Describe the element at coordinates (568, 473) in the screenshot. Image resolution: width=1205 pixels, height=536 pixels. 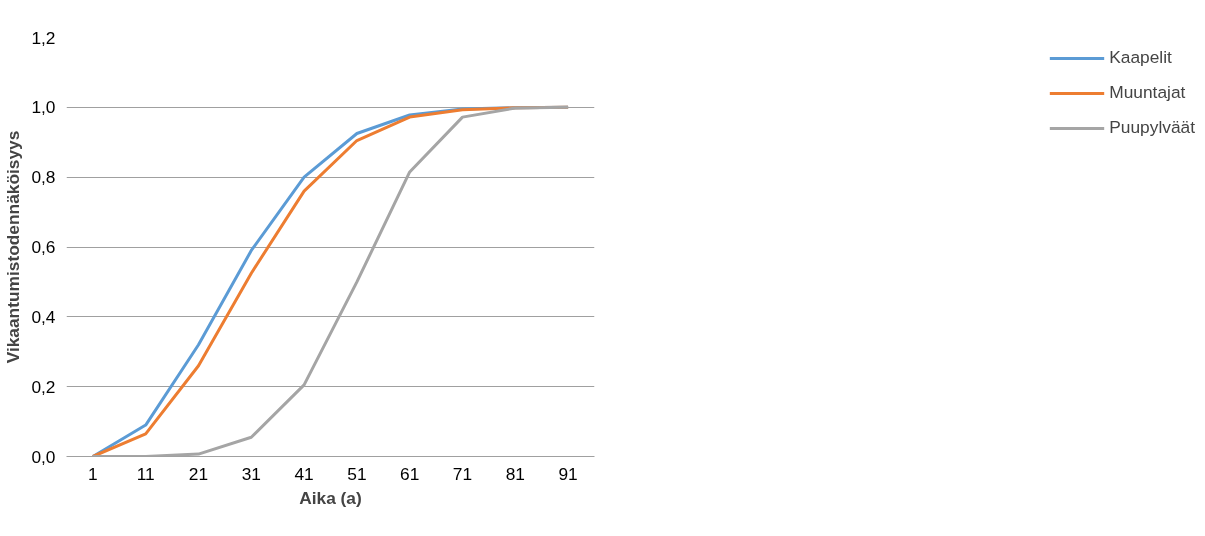
I see `x-tick-label: 91` at that location.